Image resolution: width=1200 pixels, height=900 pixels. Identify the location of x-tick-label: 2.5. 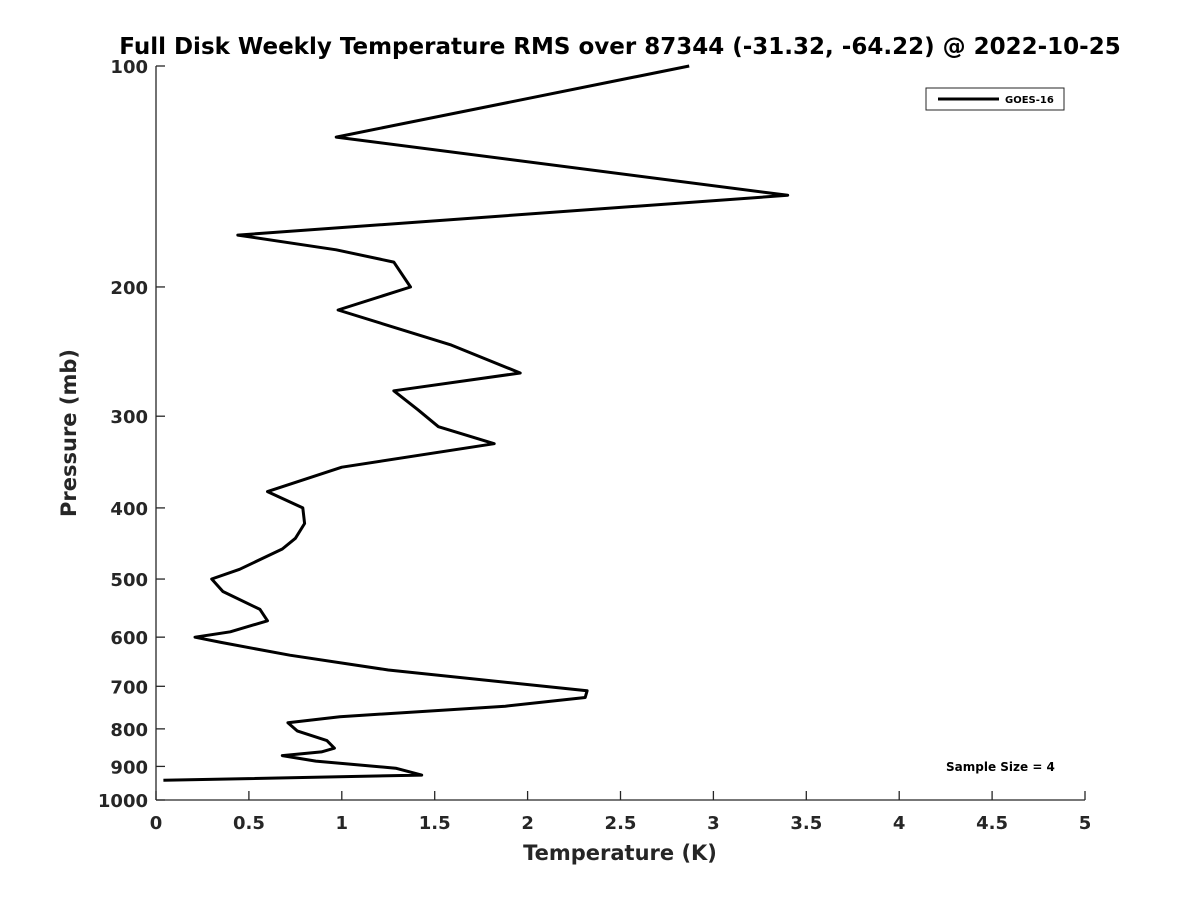
(621, 823).